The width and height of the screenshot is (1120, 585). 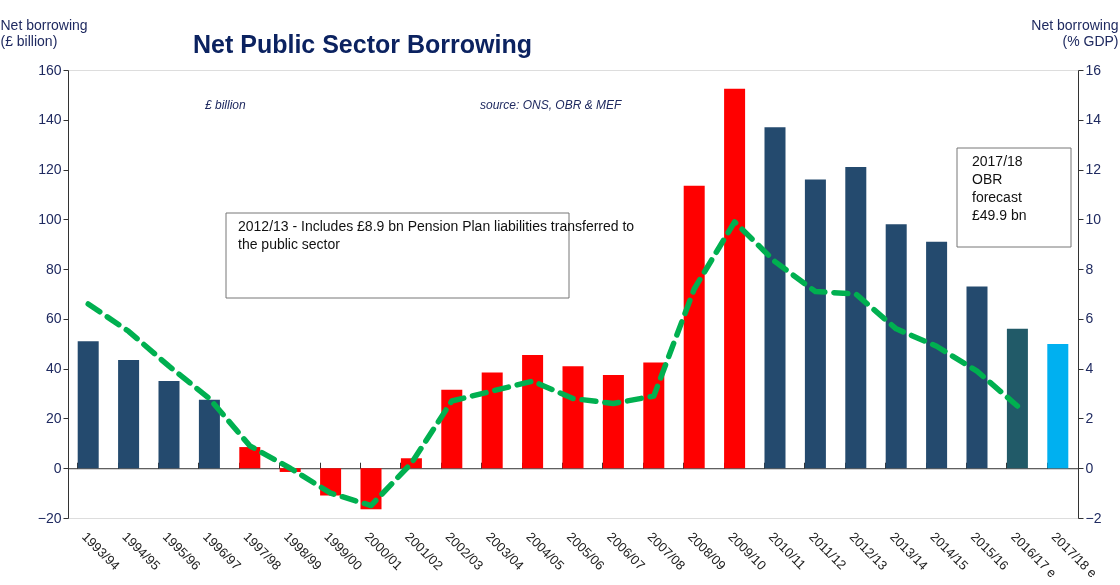 What do you see at coordinates (50, 119) in the screenshot?
I see `y-tick-label: 140` at bounding box center [50, 119].